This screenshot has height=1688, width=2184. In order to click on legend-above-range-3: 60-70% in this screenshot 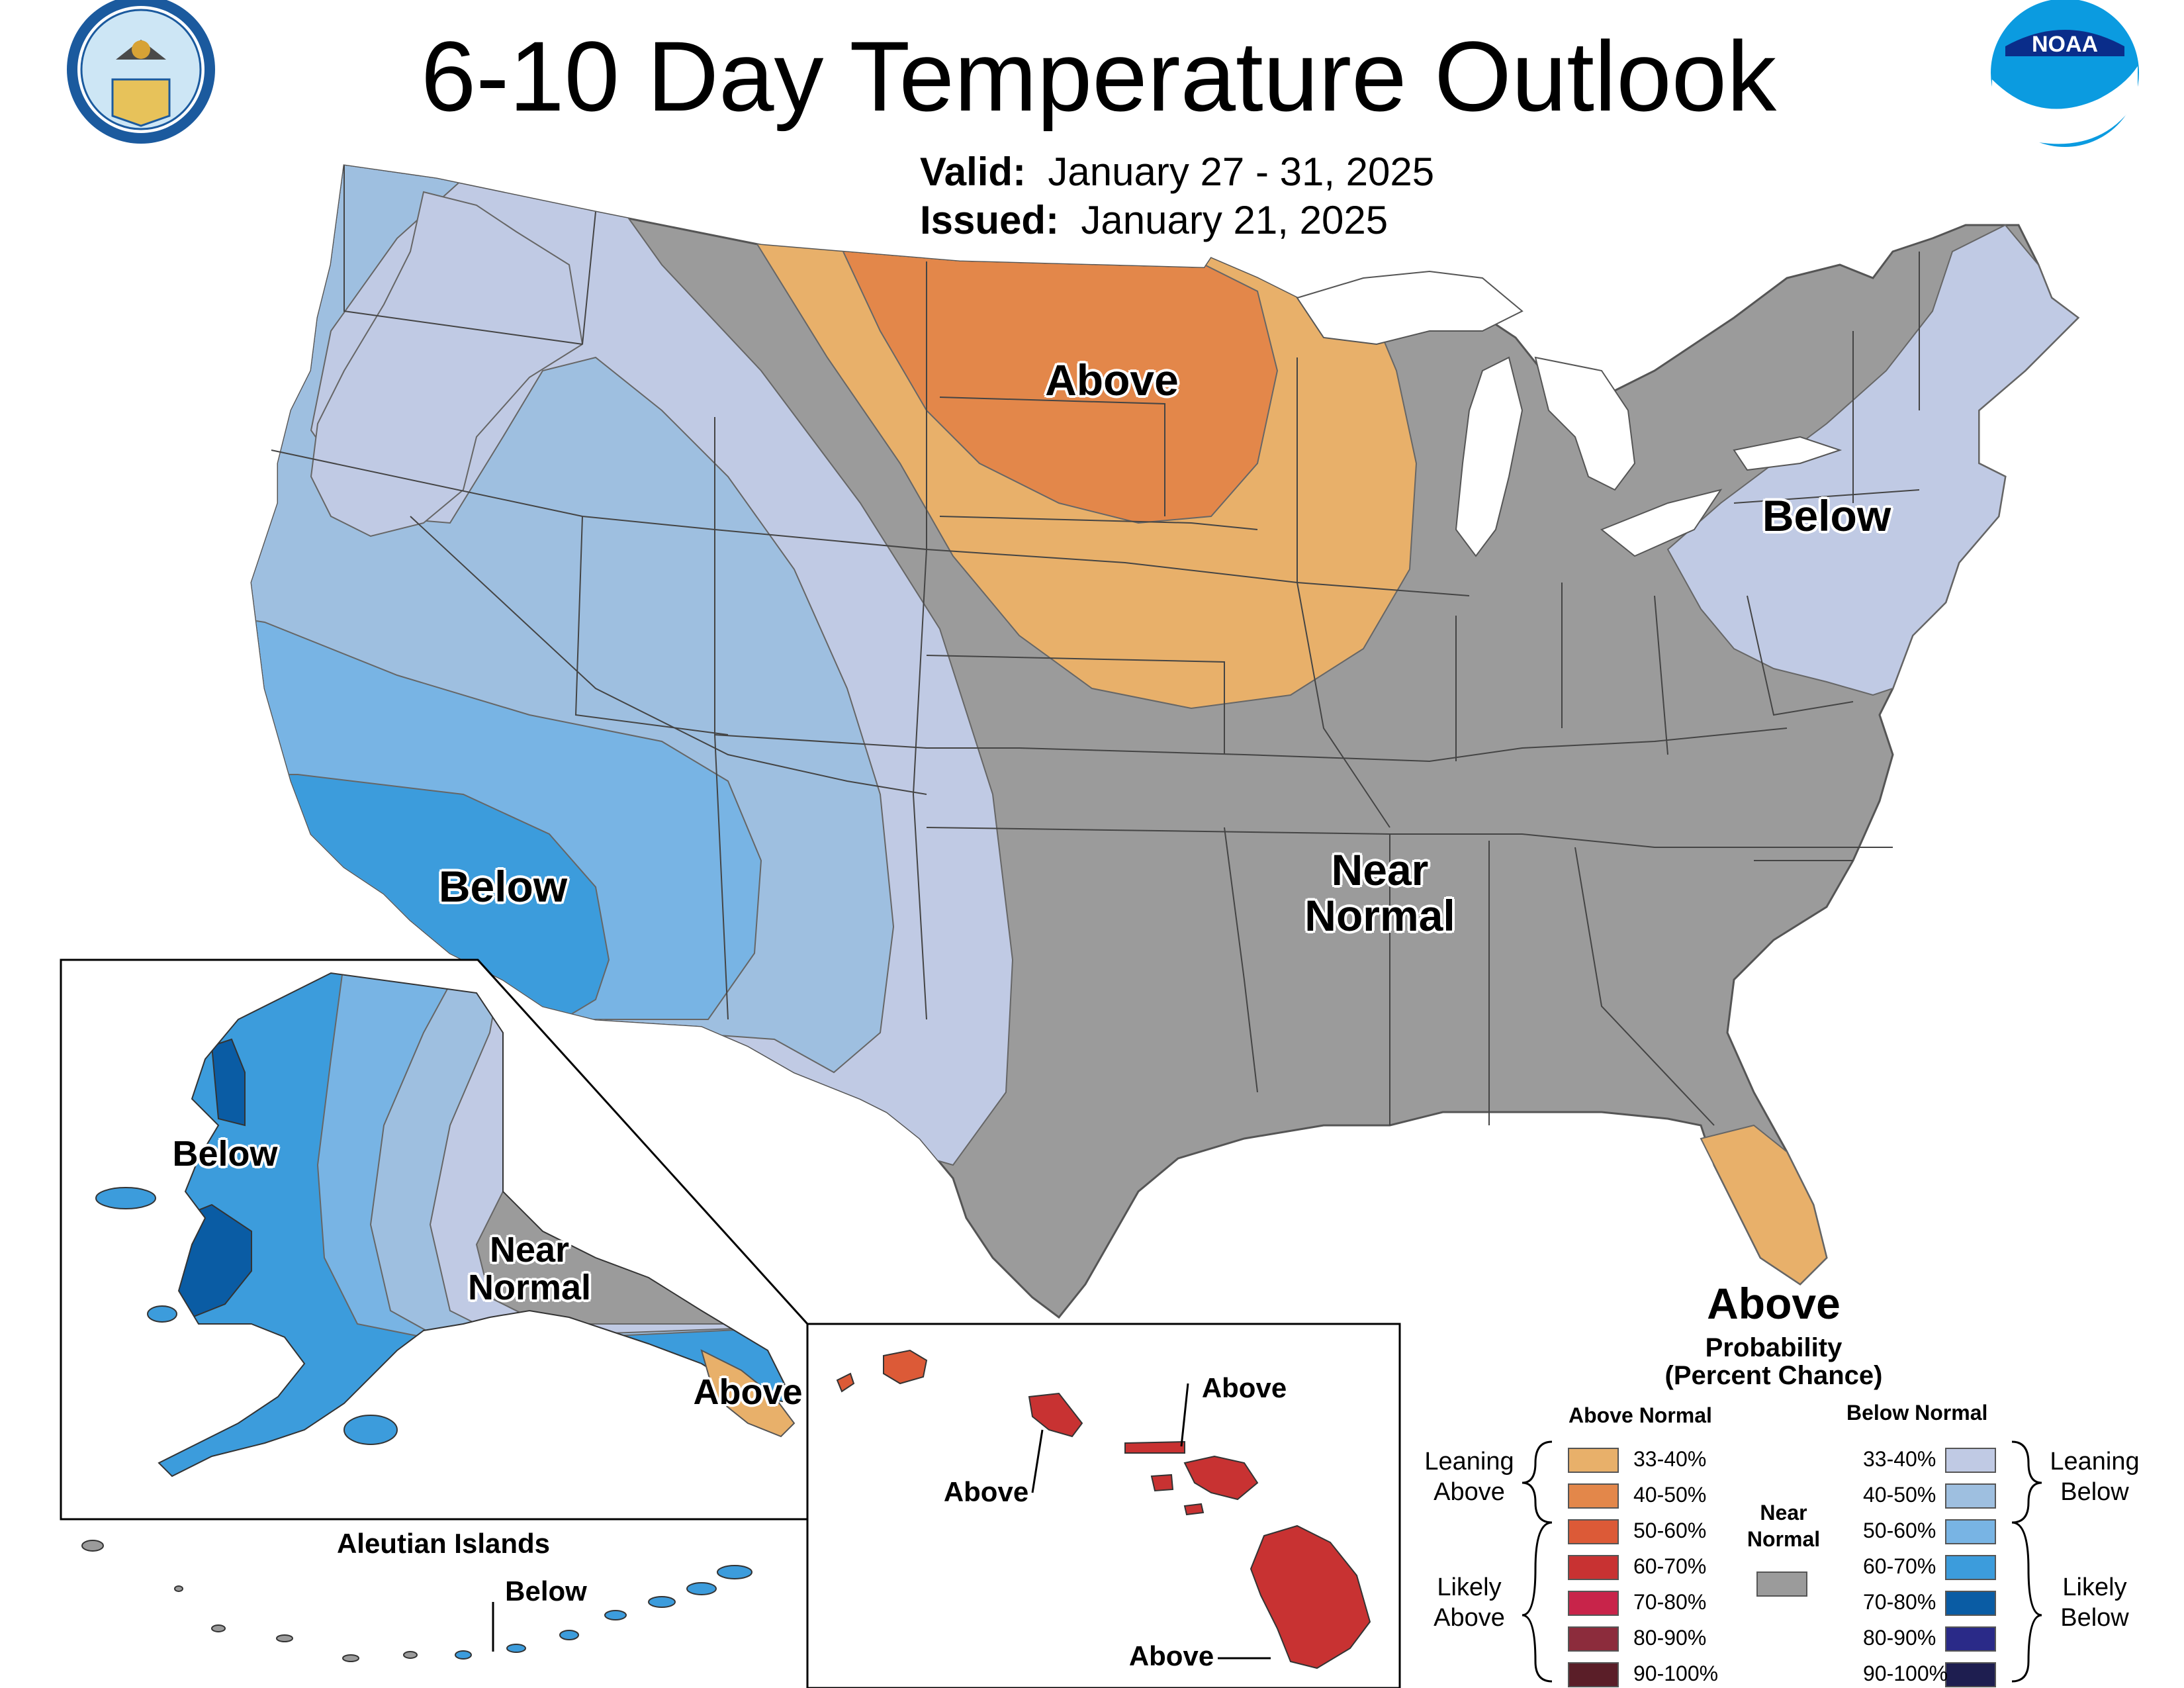, I will do `click(1670, 1566)`.